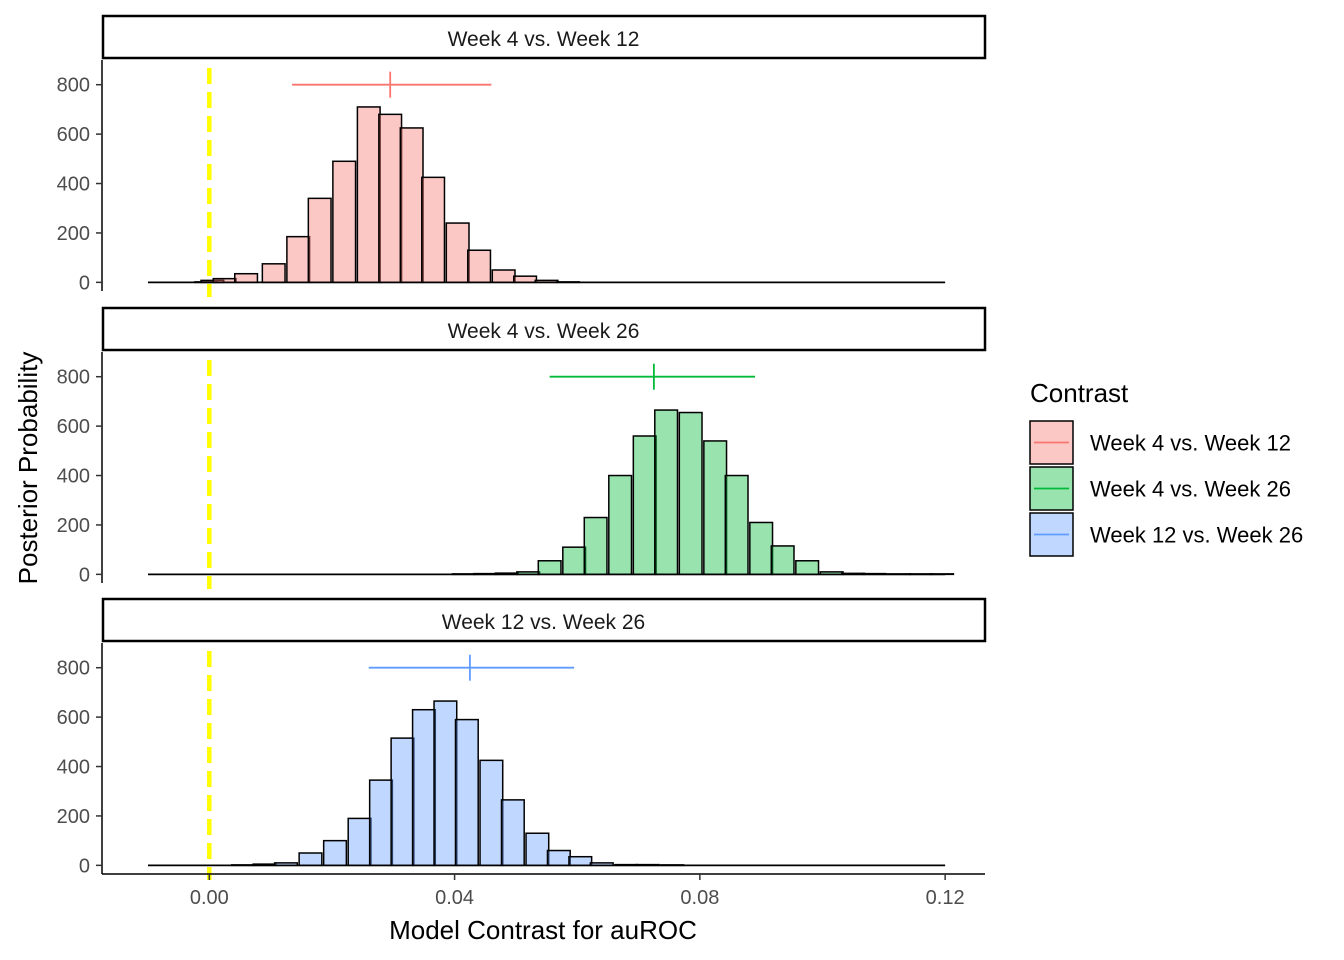  Describe the element at coordinates (1079, 393) in the screenshot. I see `legend-title: Contrast` at that location.